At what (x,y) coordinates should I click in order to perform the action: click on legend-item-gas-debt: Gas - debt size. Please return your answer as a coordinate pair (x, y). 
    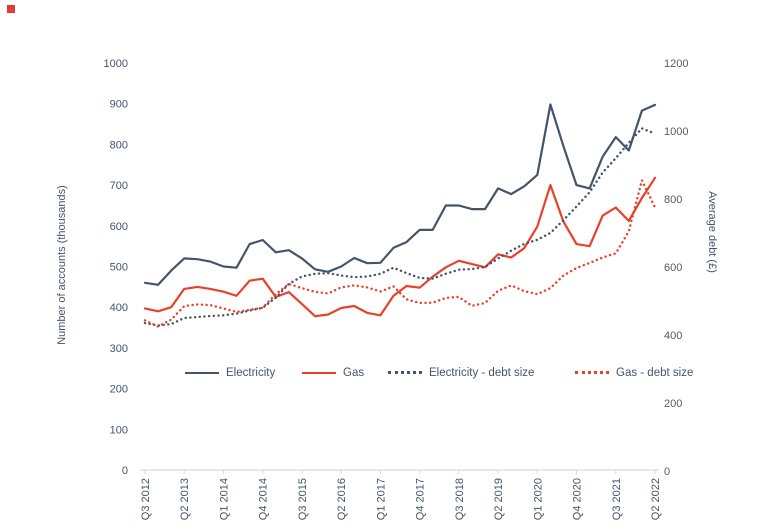
    Looking at the image, I should click on (634, 372).